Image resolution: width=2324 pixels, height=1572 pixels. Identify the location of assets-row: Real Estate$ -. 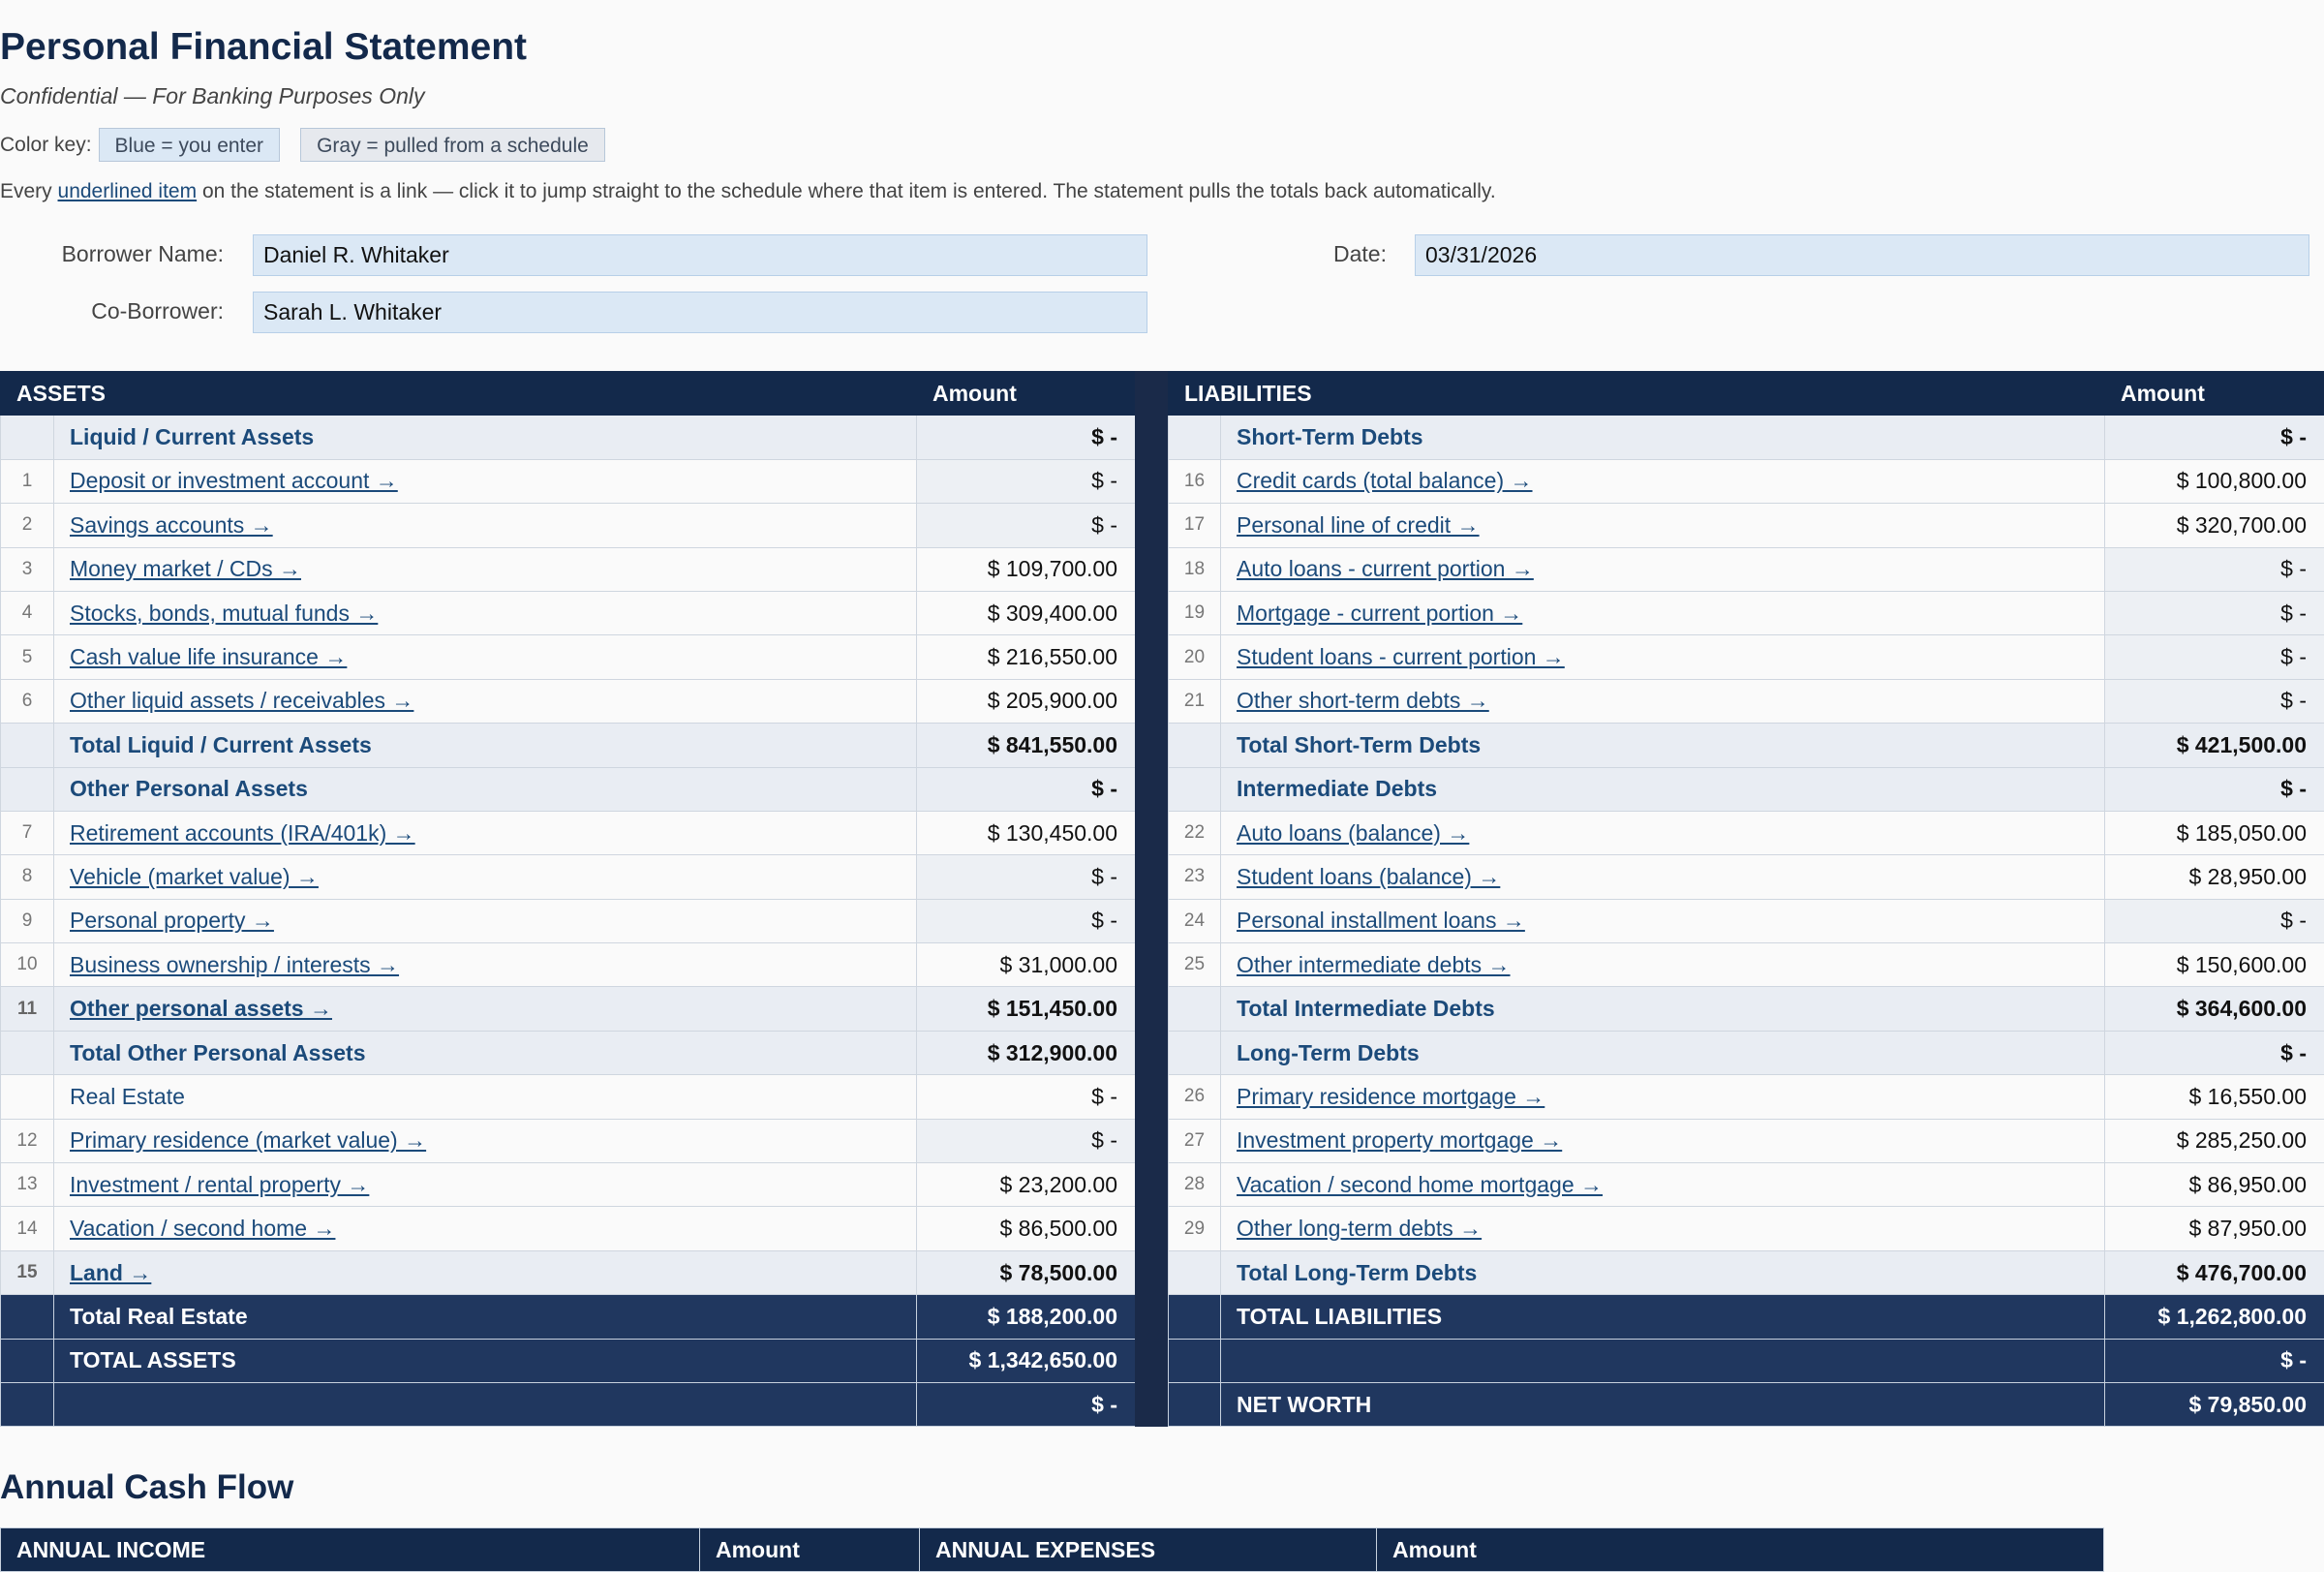
(568, 1097).